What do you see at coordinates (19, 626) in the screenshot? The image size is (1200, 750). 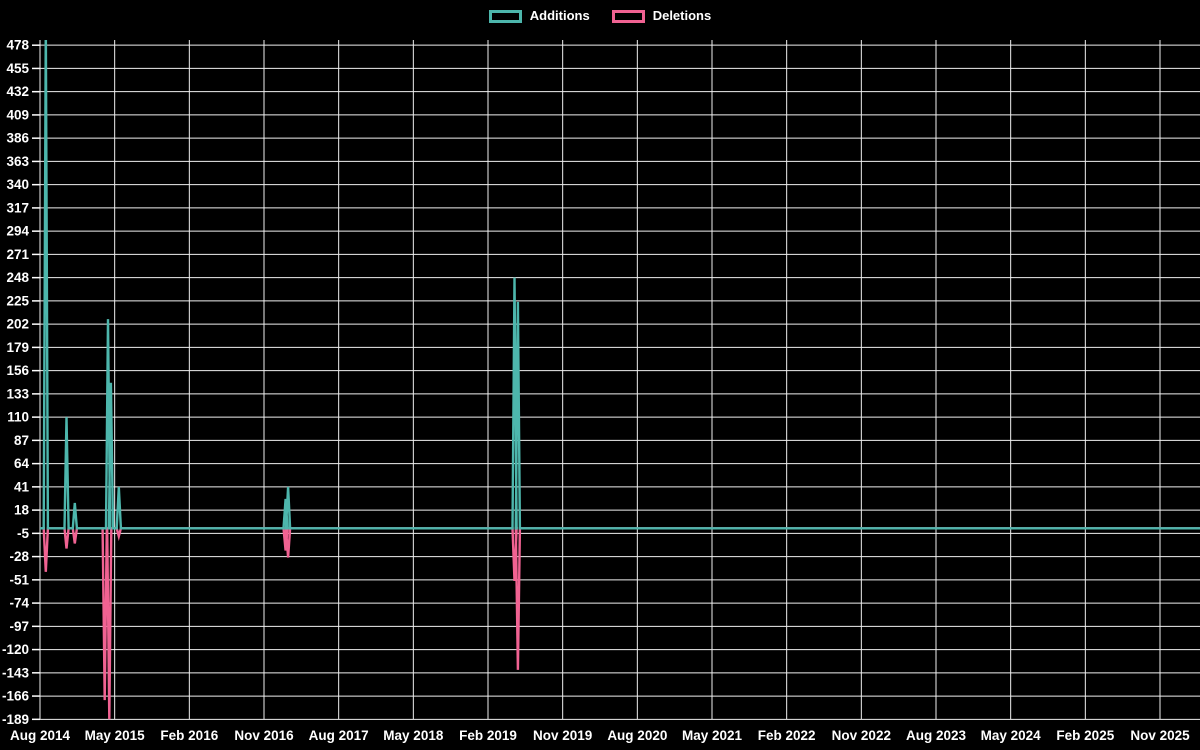 I see `y-axis-label: -97` at bounding box center [19, 626].